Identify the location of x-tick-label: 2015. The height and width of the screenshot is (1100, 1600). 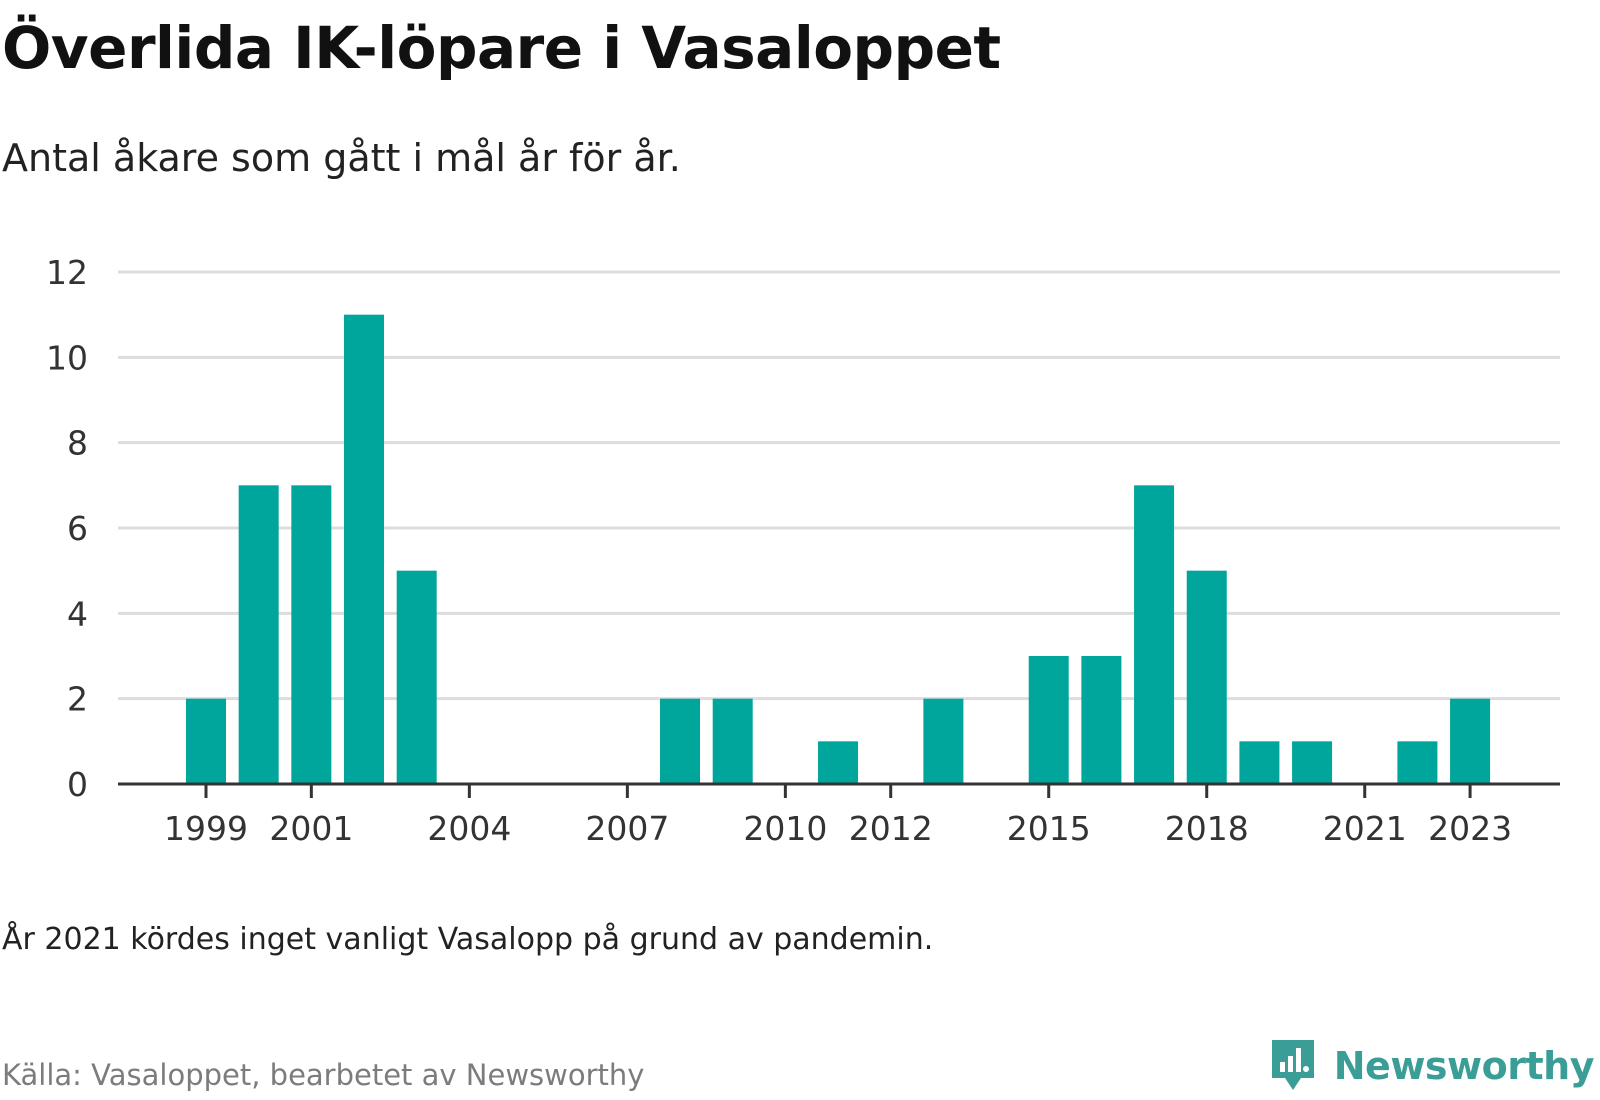
(1049, 828).